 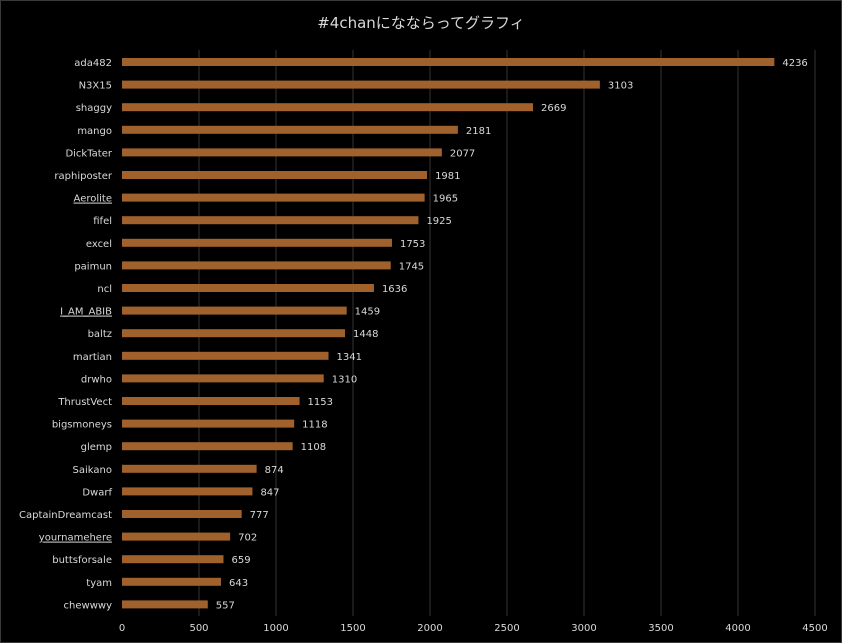 What do you see at coordinates (313, 447) in the screenshot?
I see `data-label: 1108` at bounding box center [313, 447].